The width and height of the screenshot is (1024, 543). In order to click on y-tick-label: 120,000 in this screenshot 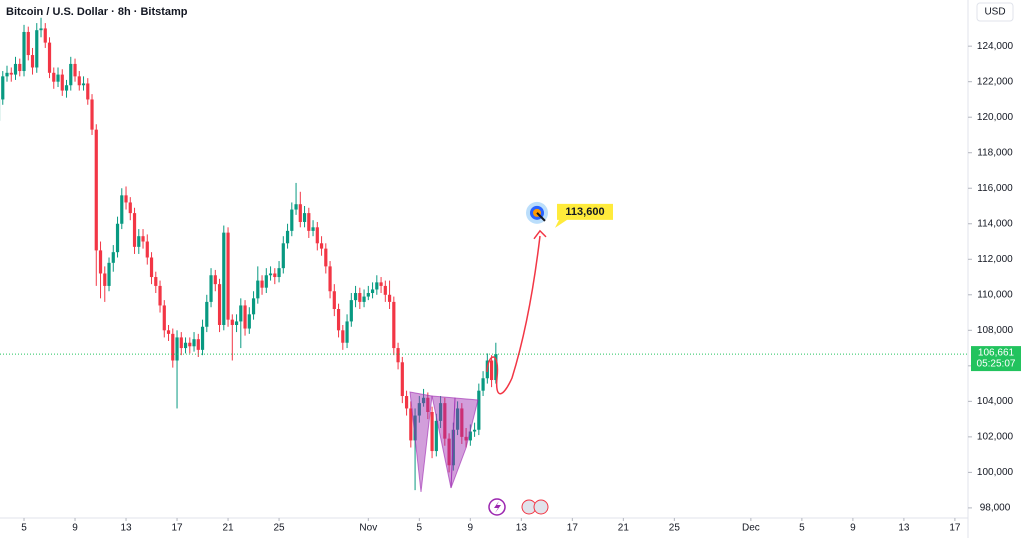, I will do `click(995, 117)`.